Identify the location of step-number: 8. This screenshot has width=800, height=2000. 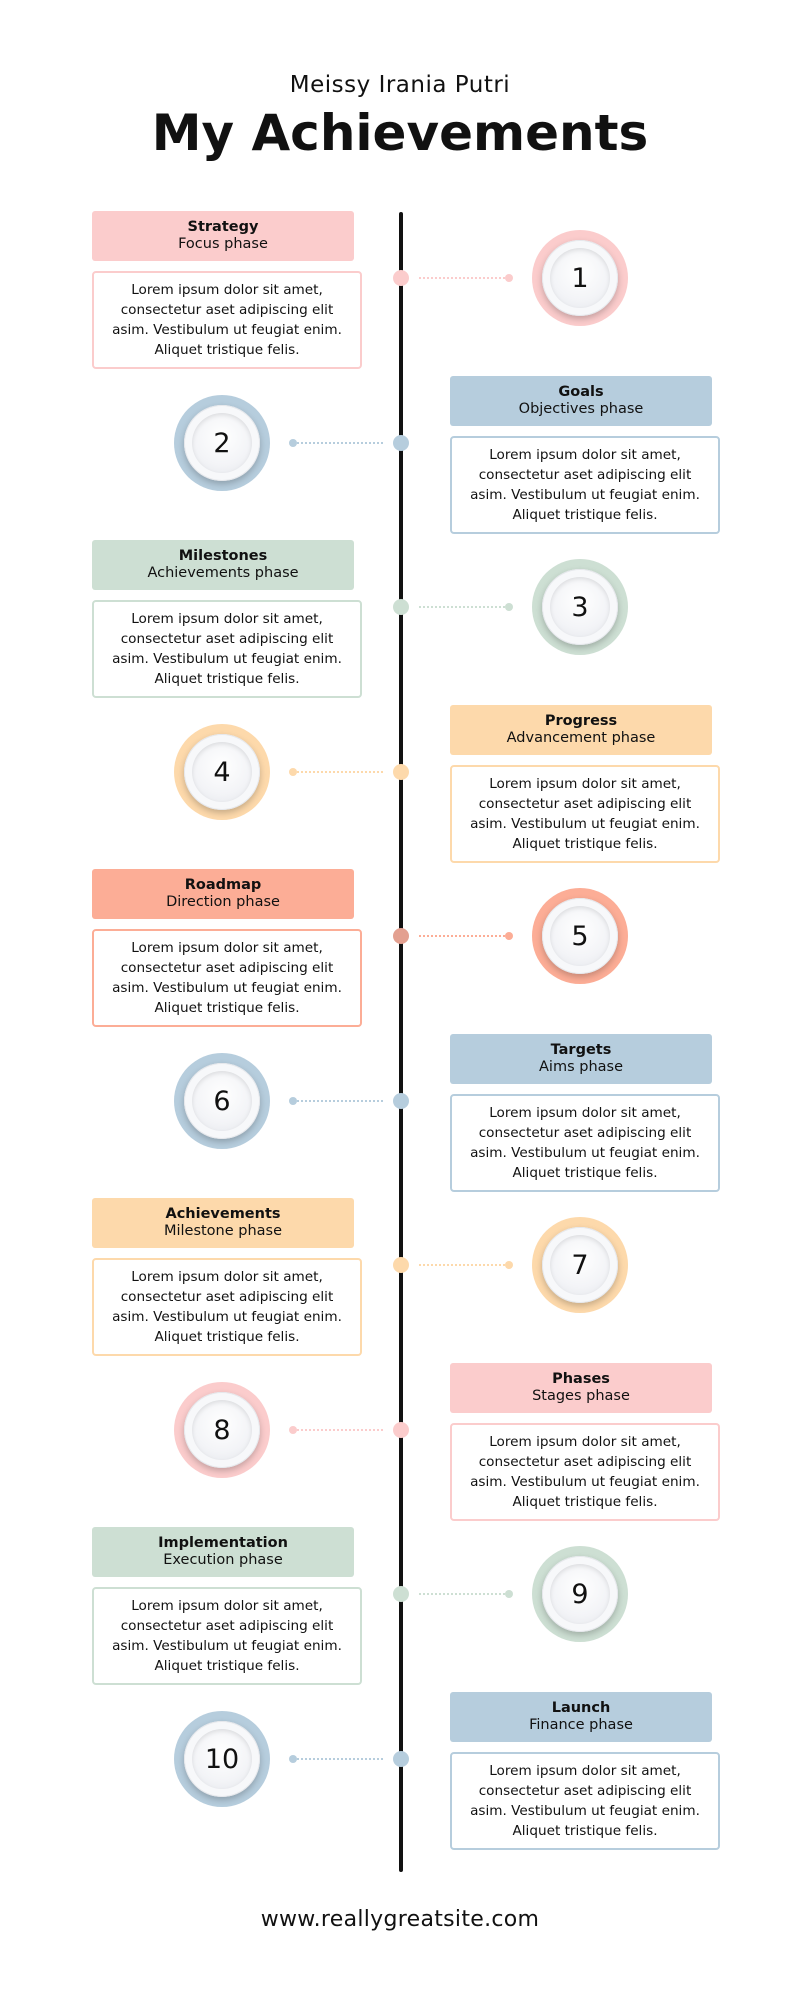
(222, 1430).